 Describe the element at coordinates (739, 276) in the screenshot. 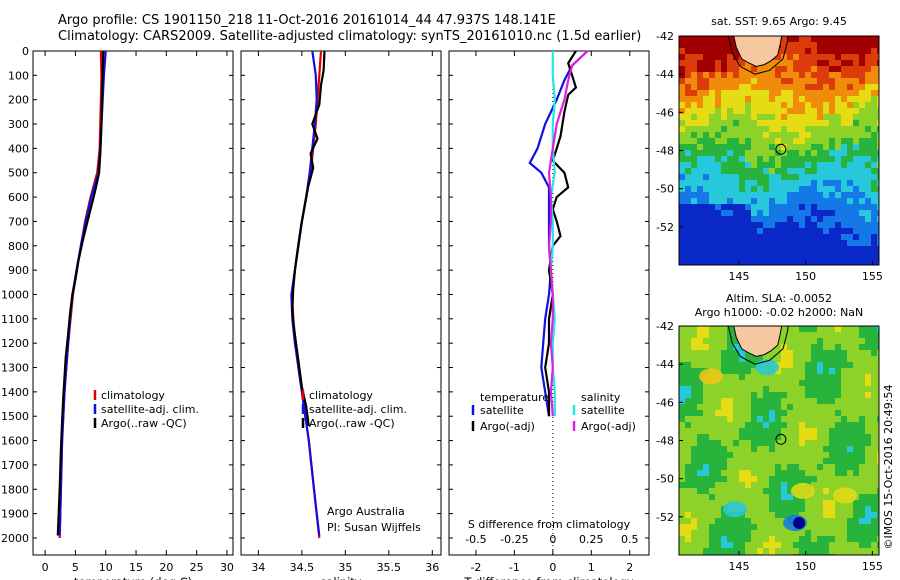

I see `x-tick-label: 145` at that location.